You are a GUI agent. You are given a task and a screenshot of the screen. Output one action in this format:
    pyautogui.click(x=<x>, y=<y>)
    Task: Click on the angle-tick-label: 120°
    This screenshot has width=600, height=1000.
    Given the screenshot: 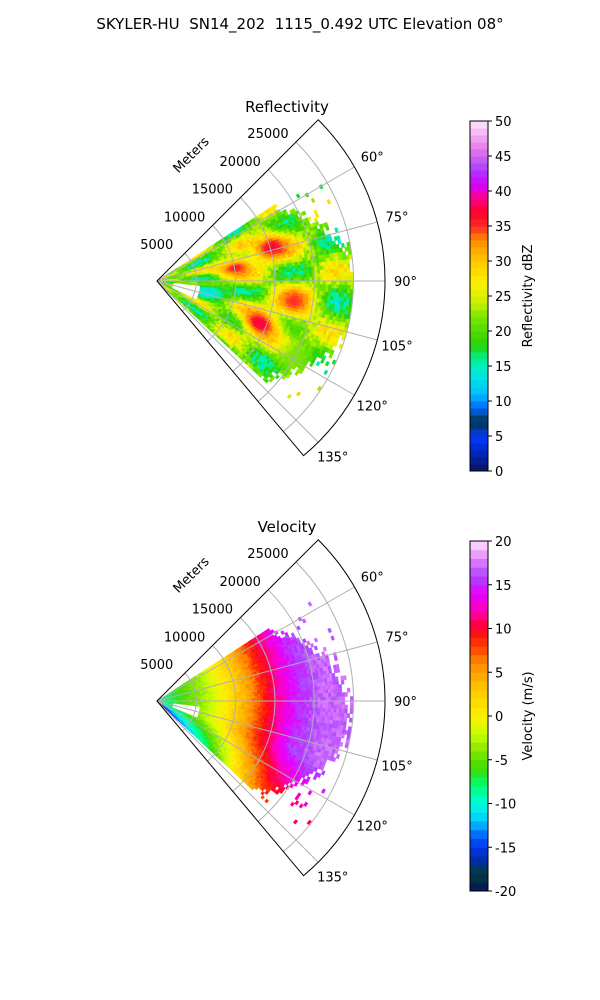 What is the action you would take?
    pyautogui.click(x=372, y=406)
    